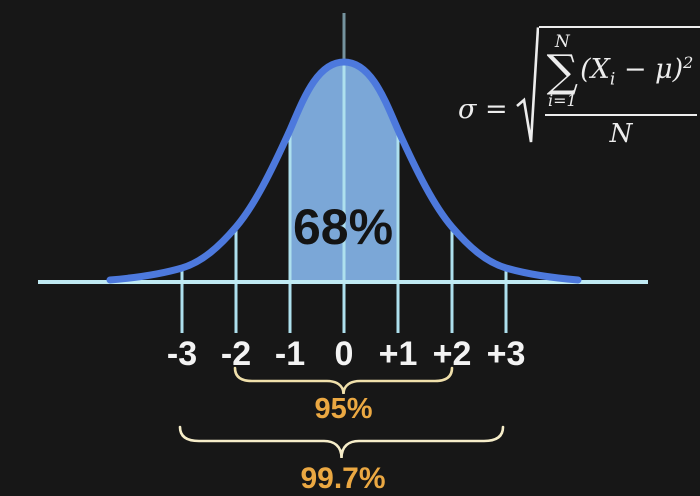 The image size is (700, 496). What do you see at coordinates (343, 409) in the screenshot?
I see `percent-95-label: 95%` at bounding box center [343, 409].